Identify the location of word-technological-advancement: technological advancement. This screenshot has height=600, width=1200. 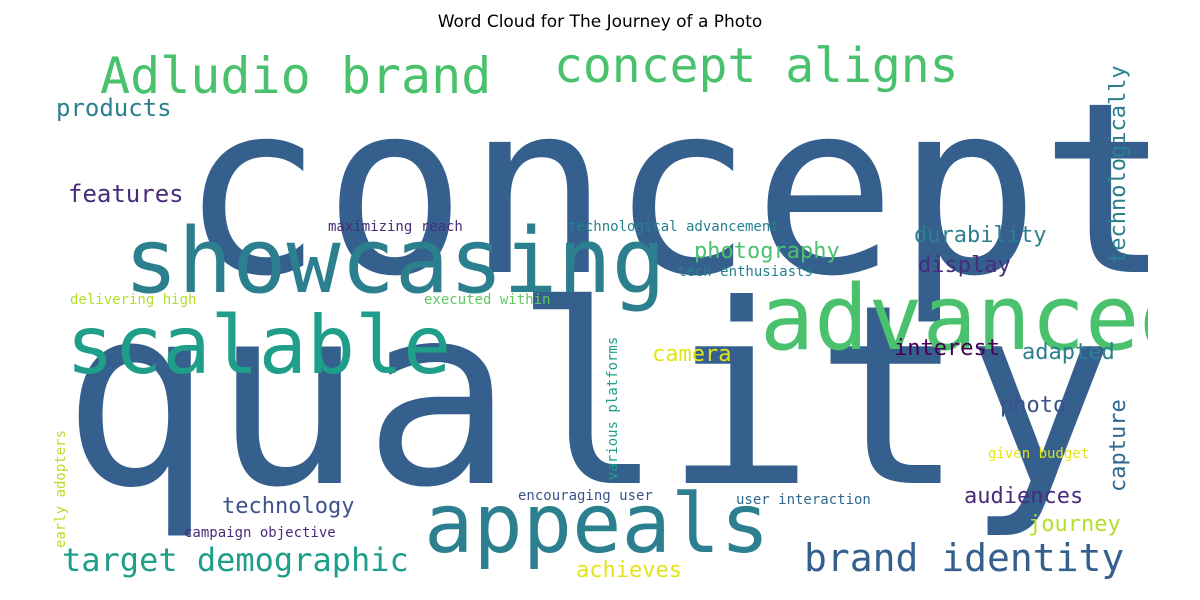
(673, 227).